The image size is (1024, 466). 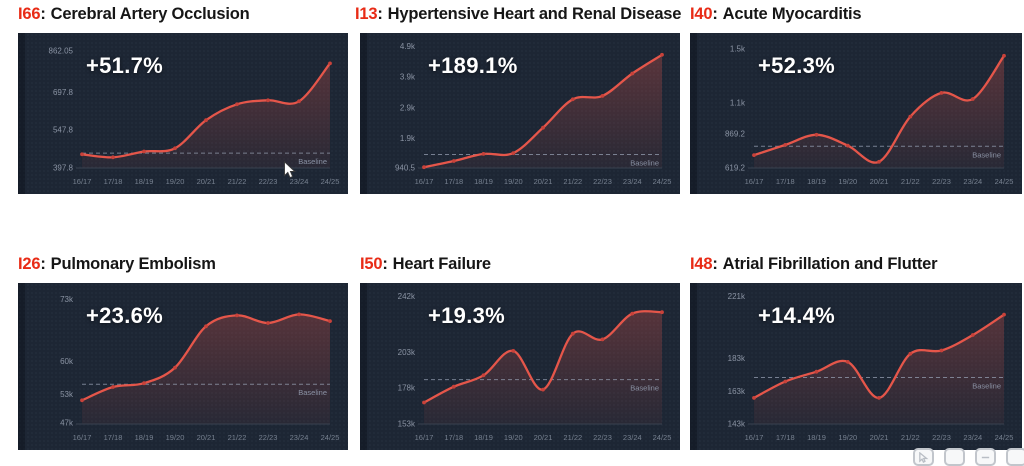 What do you see at coordinates (737, 296) in the screenshot?
I see `y-tick-label: 221k` at bounding box center [737, 296].